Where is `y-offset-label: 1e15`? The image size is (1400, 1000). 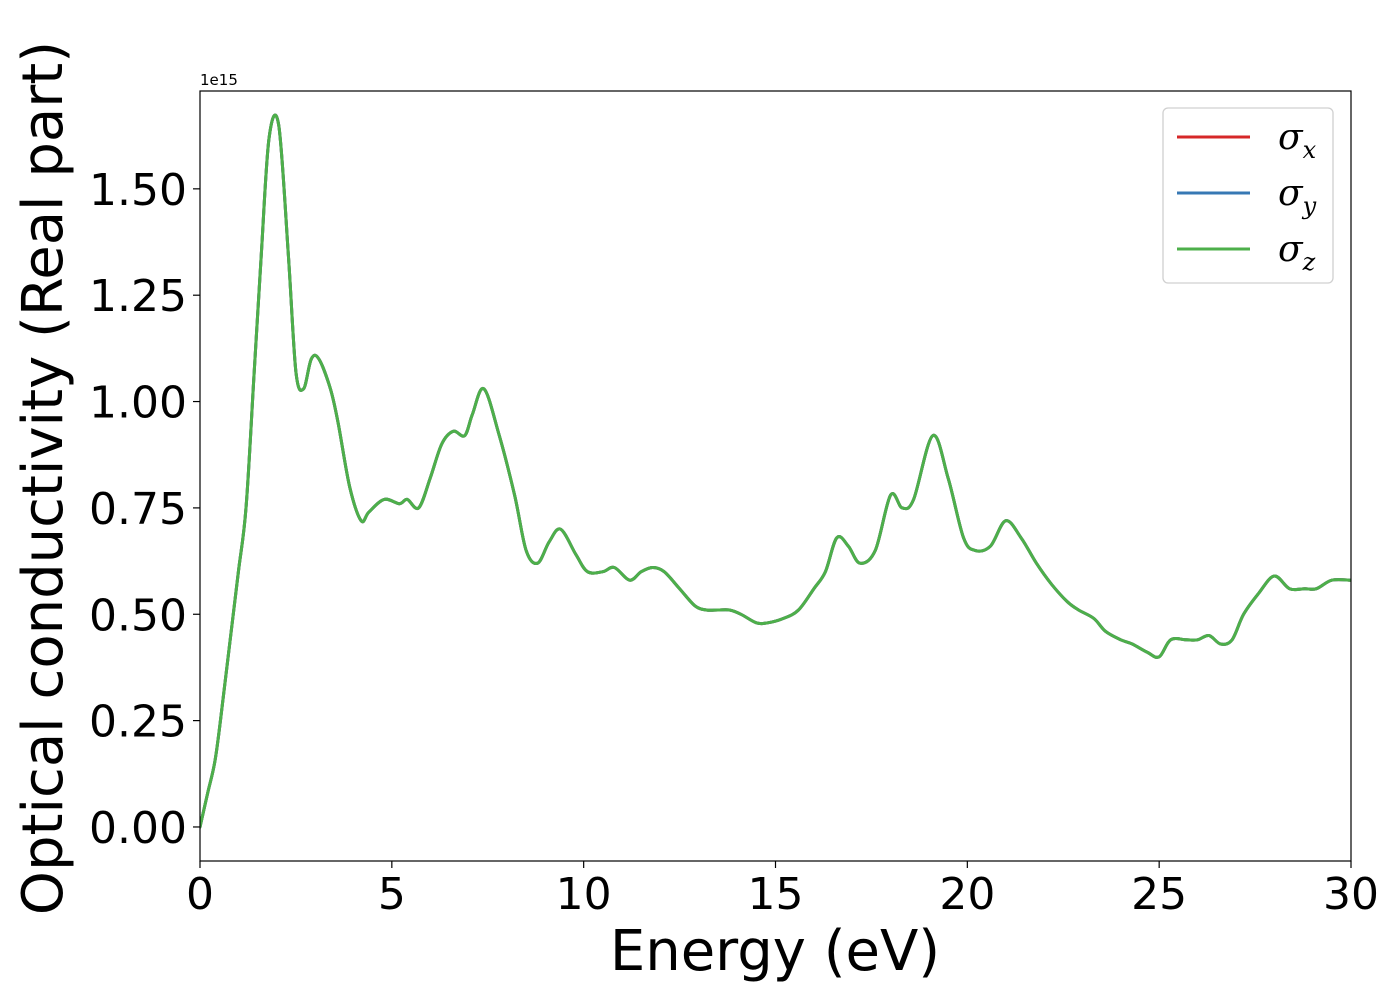
y-offset-label: 1e15 is located at coordinates (219, 80).